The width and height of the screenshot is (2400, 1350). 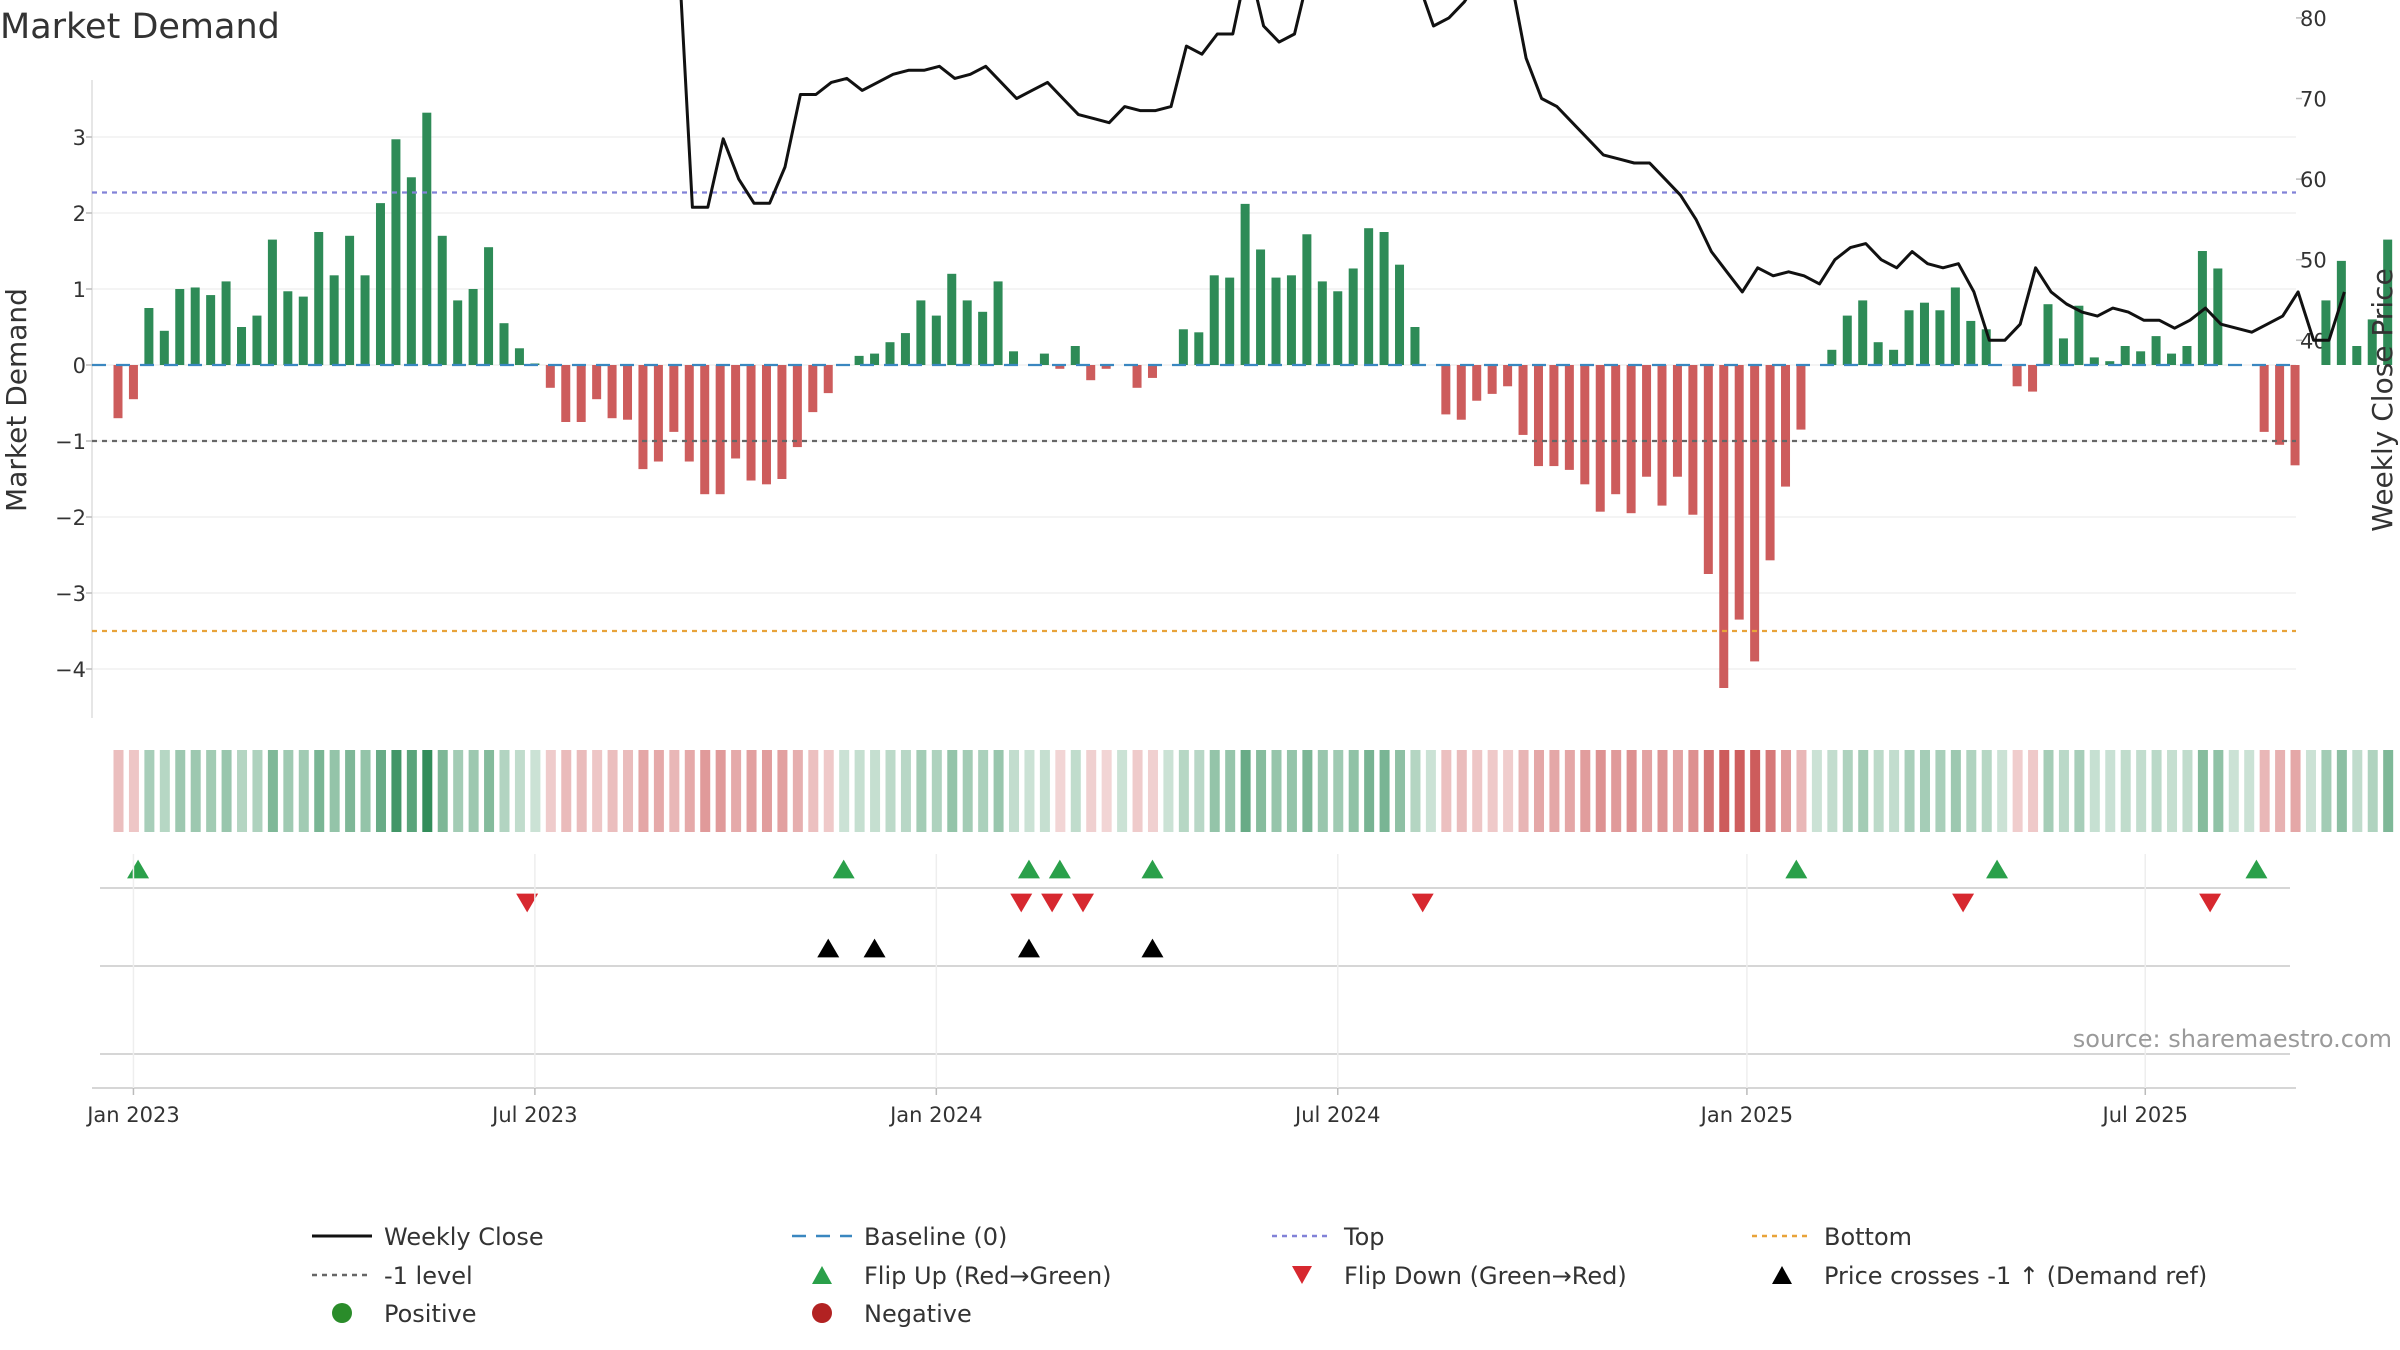 I want to click on source-annotation: source: sharemaestro.com, so click(x=2232, y=1039).